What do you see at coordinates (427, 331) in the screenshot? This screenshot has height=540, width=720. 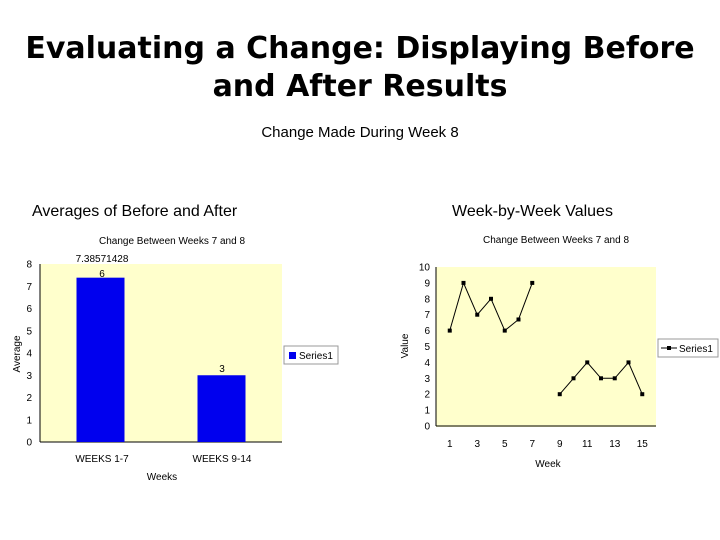 I see `line-y-tick-label-6: 6` at bounding box center [427, 331].